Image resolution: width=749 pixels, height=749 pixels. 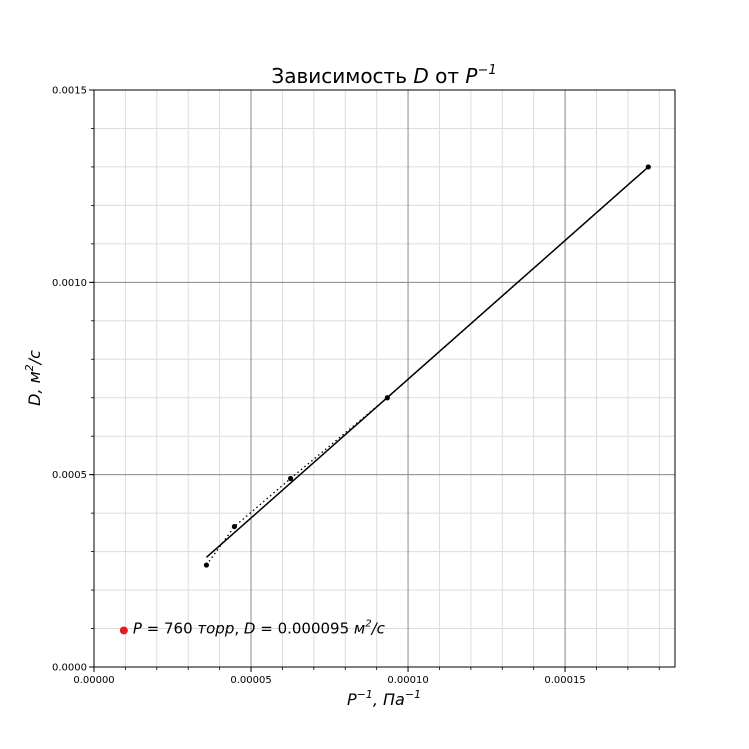 I want to click on x-tick-label: 0.00000, so click(x=93, y=680).